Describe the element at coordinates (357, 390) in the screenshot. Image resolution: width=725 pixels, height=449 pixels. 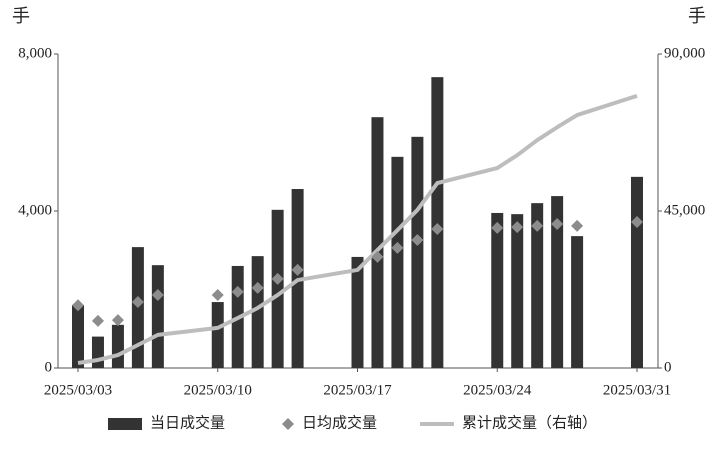
I see `x-tick-label: 2025/03/17` at that location.